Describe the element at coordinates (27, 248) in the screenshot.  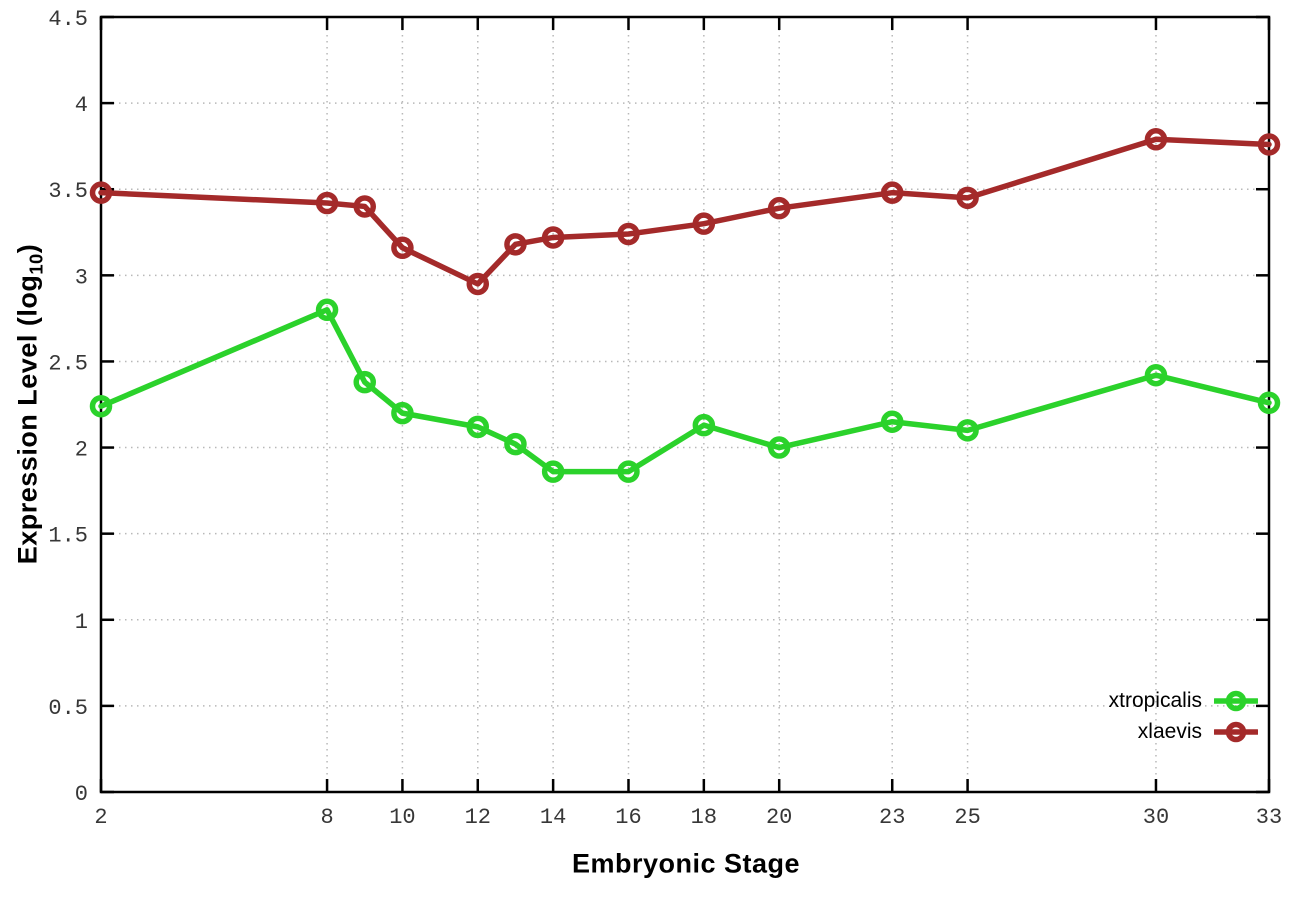
I see `y-axis-title-end: )` at that location.